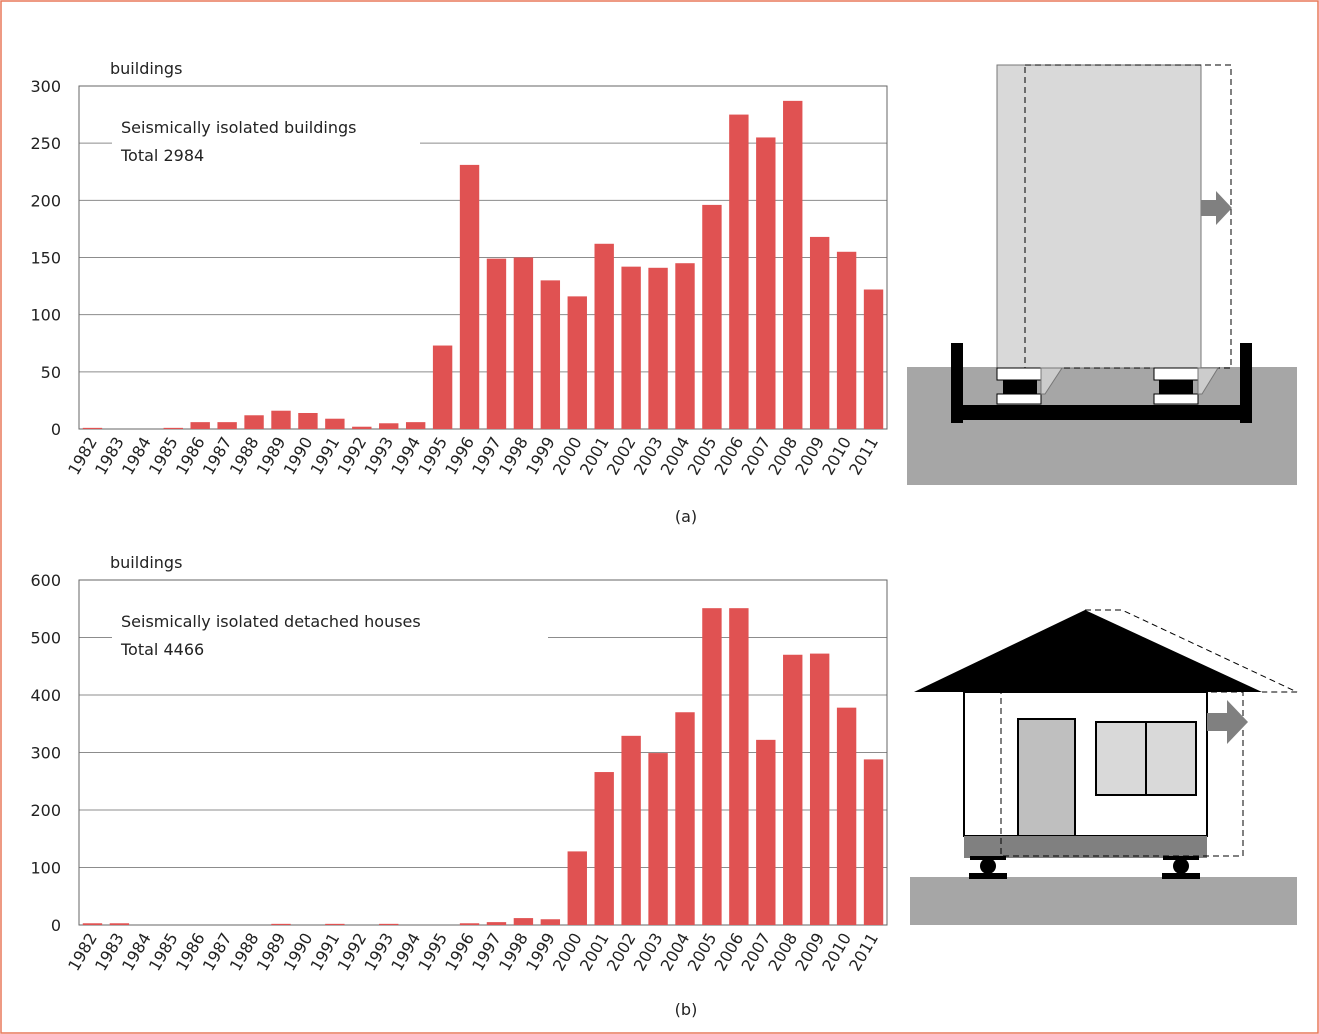  Describe the element at coordinates (1102, 274) in the screenshot. I see `building-illustration` at that location.